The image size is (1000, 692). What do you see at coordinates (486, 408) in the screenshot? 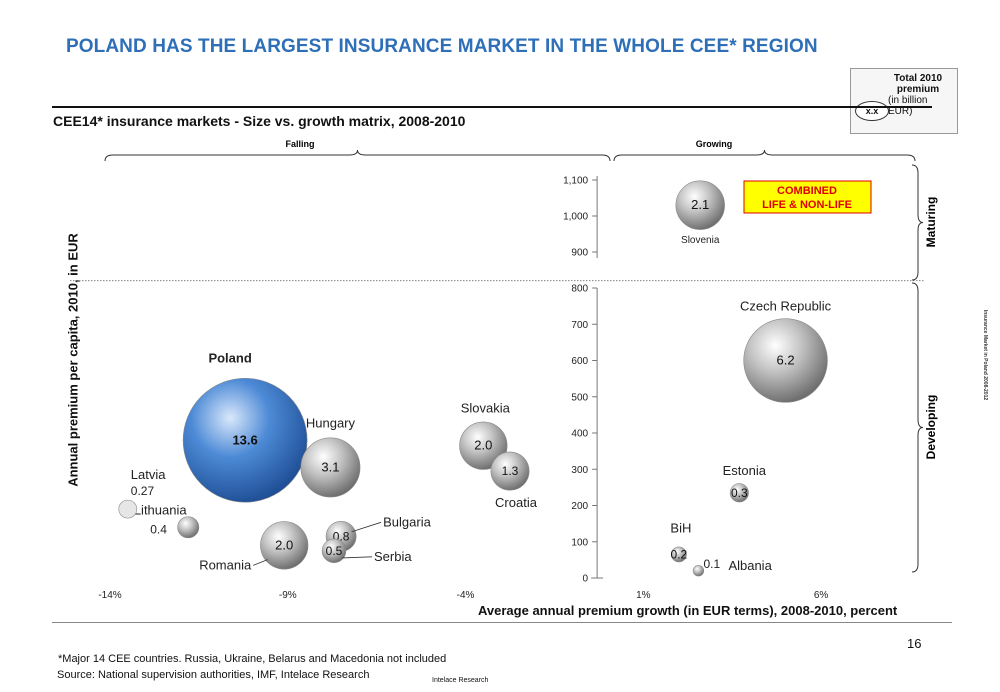
I see `country-label: Slovakia` at bounding box center [486, 408].